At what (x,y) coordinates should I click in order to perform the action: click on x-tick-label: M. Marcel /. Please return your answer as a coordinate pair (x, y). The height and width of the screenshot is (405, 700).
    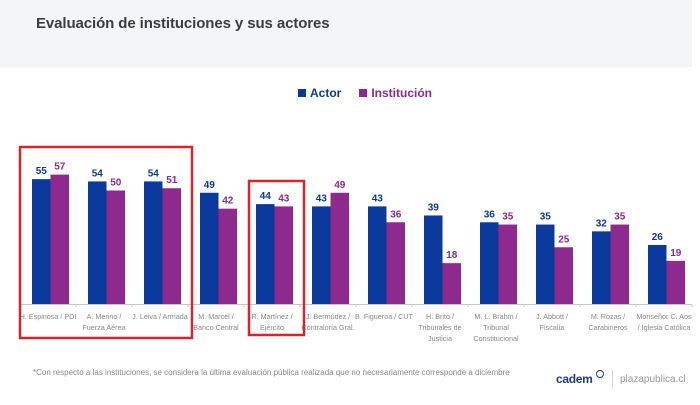
    Looking at the image, I should click on (216, 316).